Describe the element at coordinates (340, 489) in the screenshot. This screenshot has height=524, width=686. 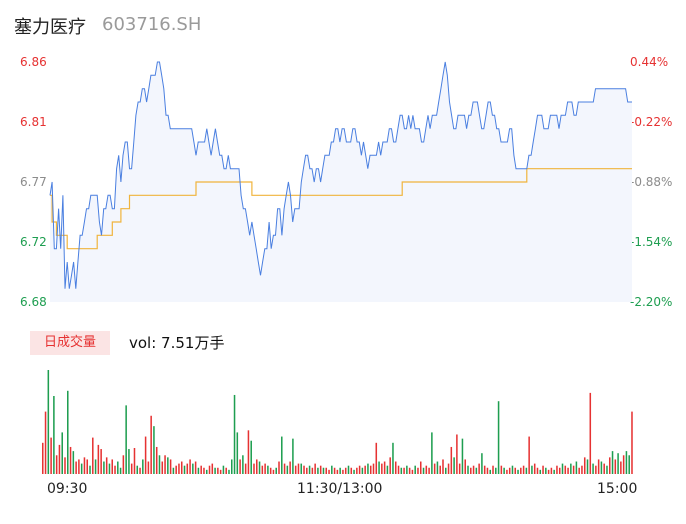
I see `time-label-midday: 11:30/13:00` at that location.